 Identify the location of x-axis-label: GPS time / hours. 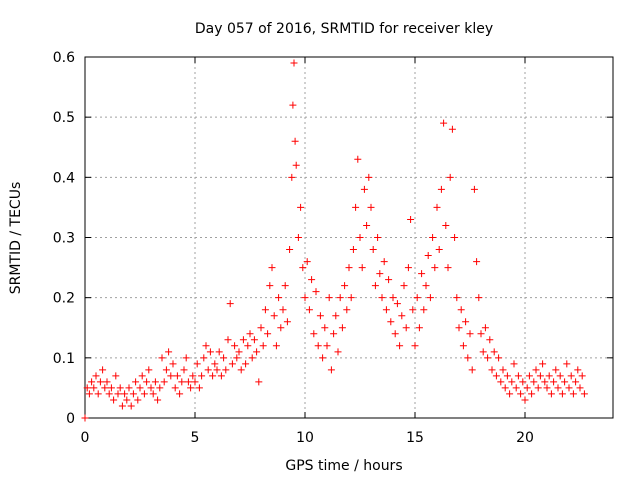
(343, 466).